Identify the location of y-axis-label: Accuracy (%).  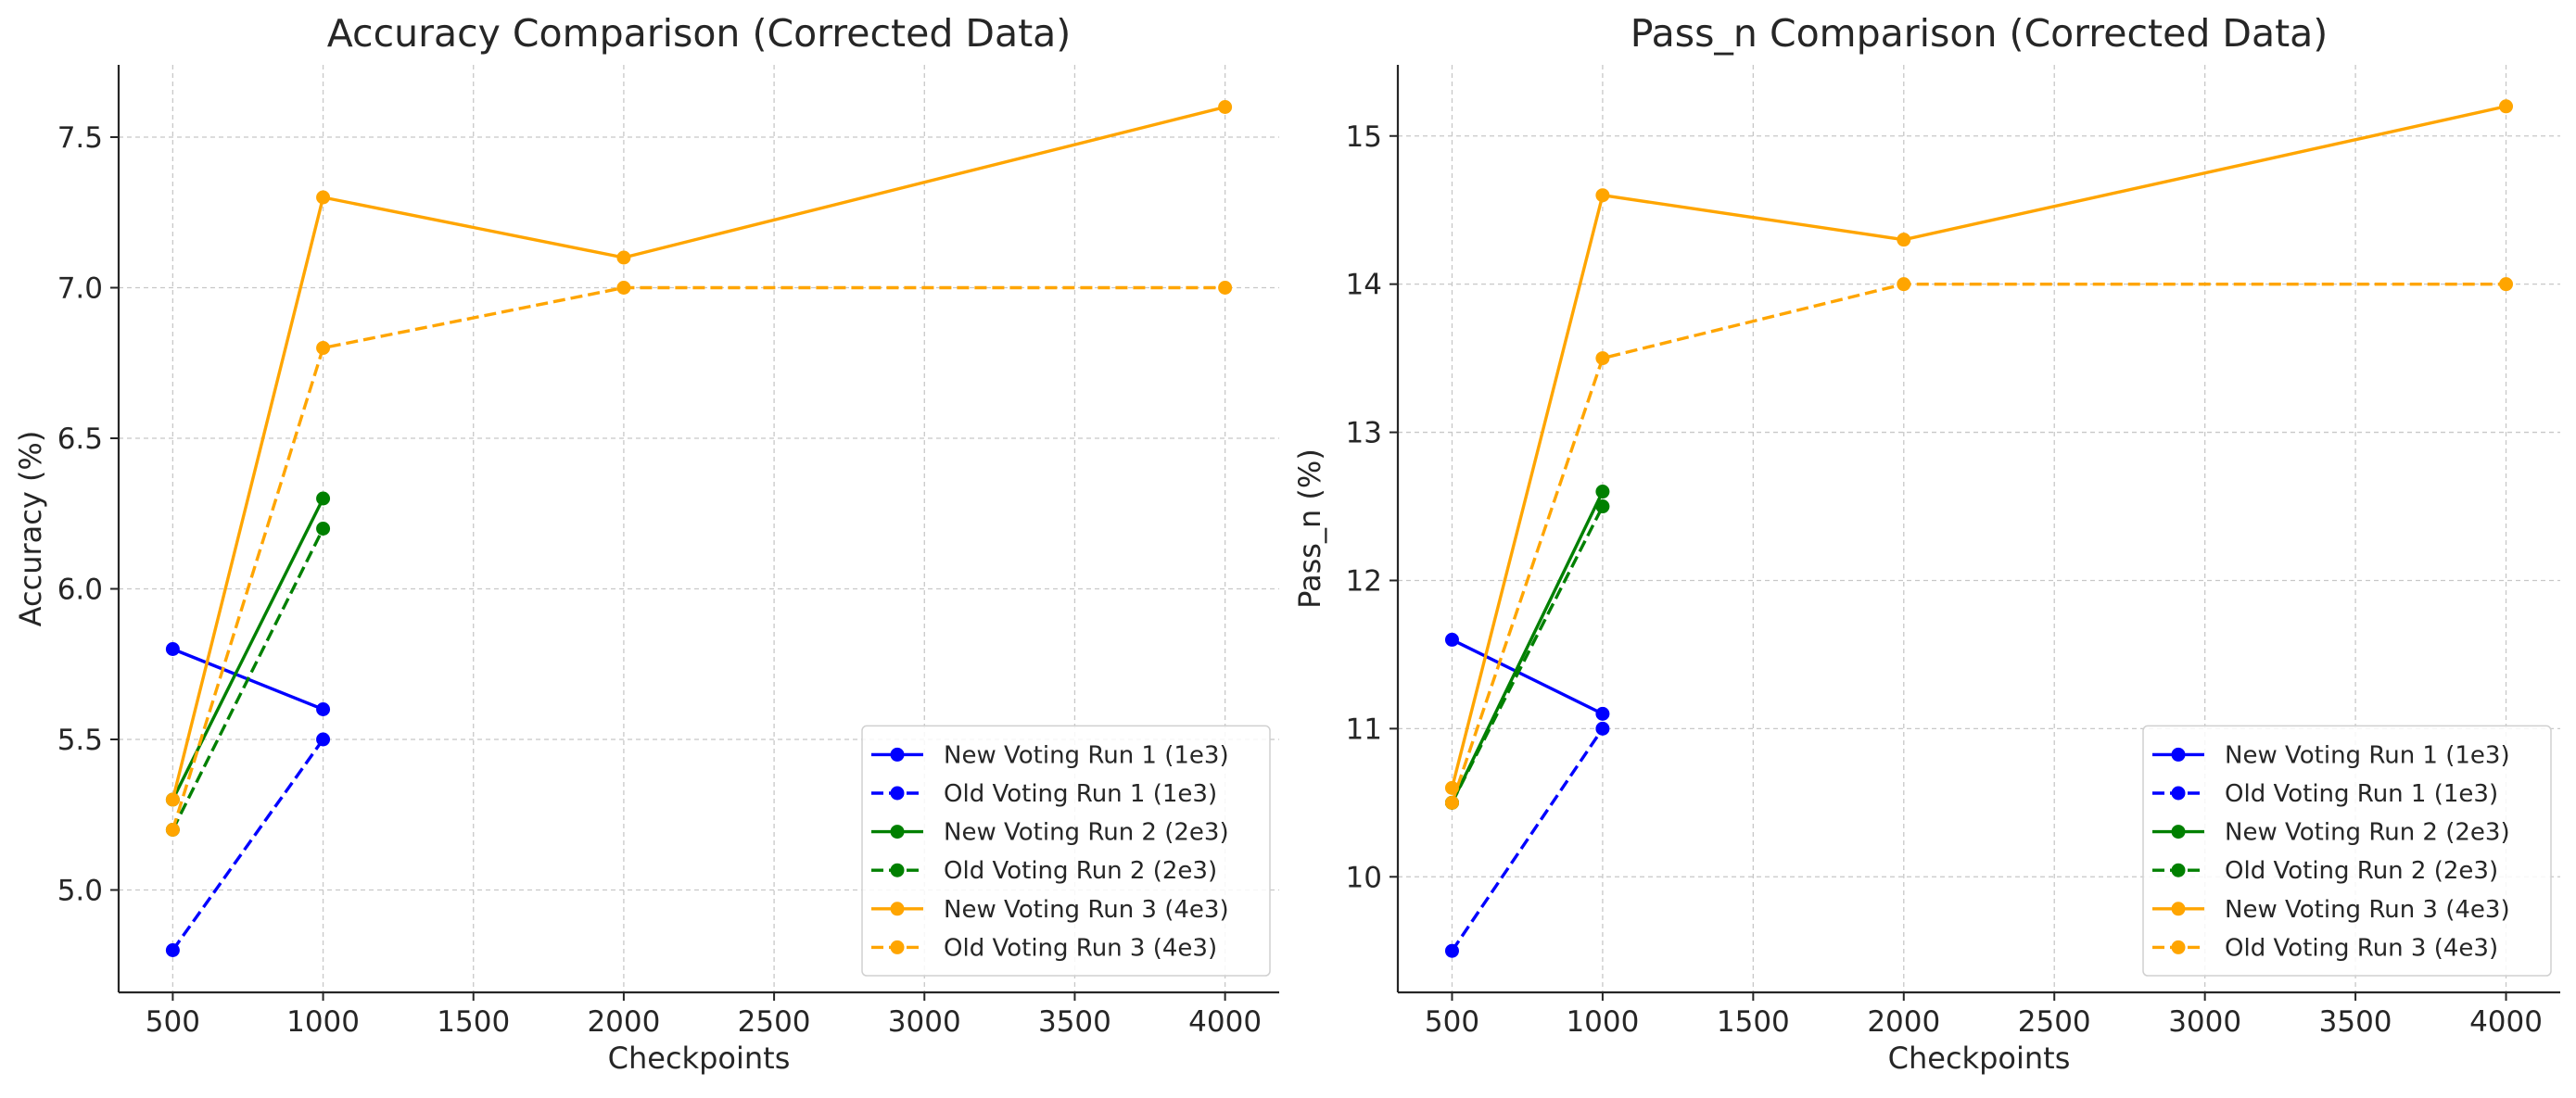
(30, 529).